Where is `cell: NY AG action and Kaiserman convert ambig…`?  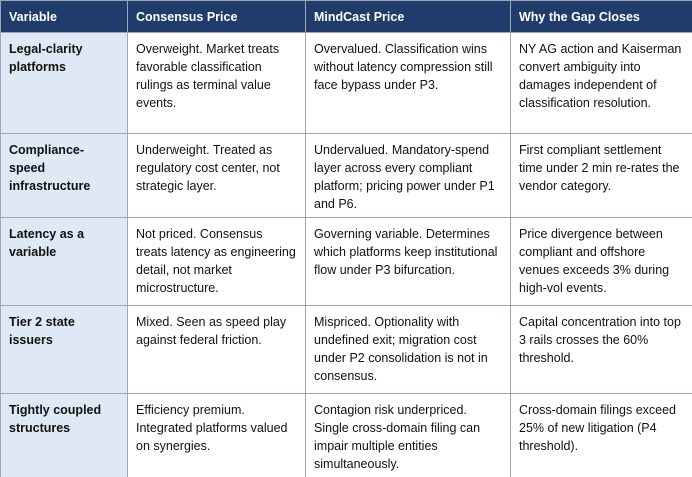
cell: NY AG action and Kaiserman convert ambig… is located at coordinates (601, 83).